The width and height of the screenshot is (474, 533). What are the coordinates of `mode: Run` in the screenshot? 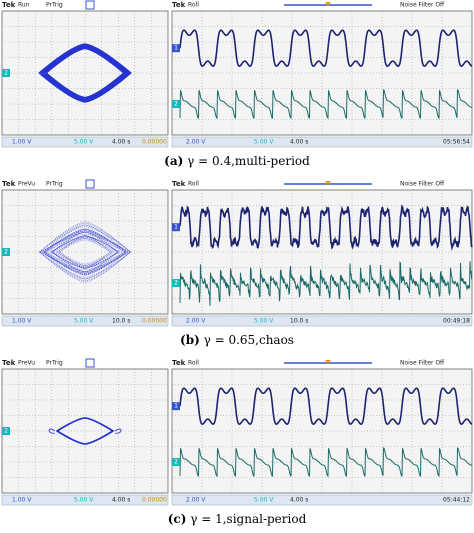 It's located at (24, 5).